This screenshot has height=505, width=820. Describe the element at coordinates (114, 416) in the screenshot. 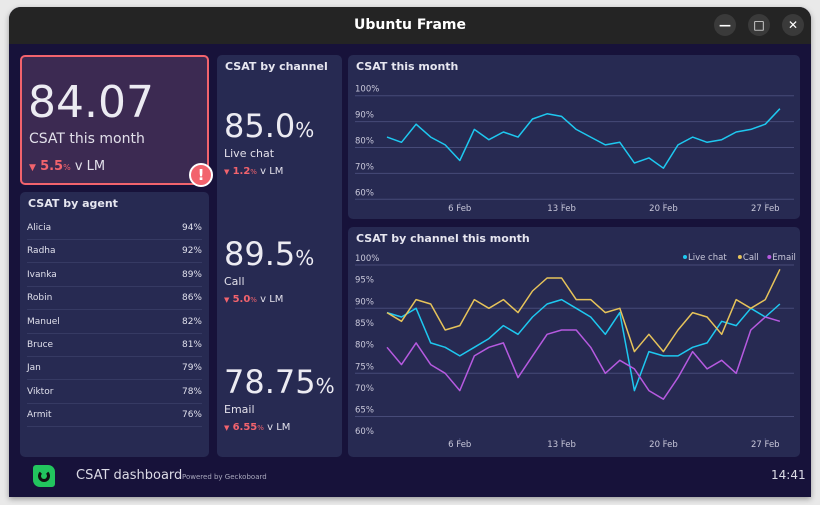

I see `agent-row: Armit 76%` at that location.